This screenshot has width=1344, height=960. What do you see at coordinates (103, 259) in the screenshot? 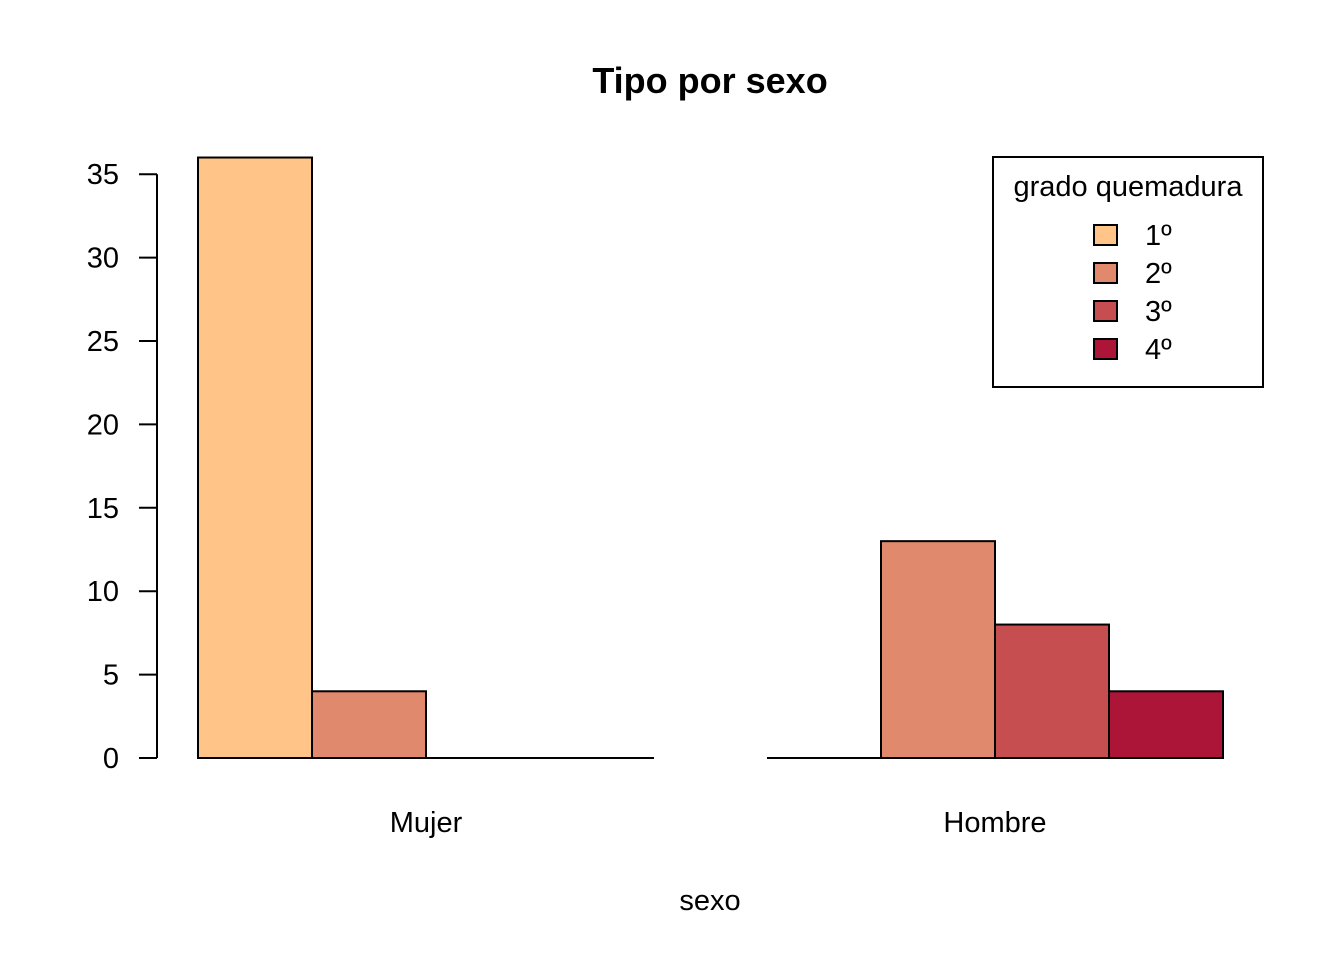
I see `y-tick-label: 30` at bounding box center [103, 259].